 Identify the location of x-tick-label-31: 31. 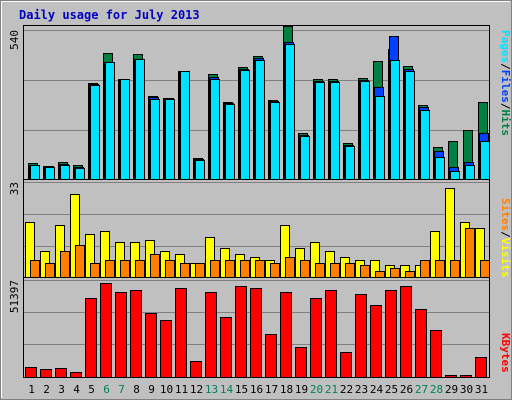
(481, 389).